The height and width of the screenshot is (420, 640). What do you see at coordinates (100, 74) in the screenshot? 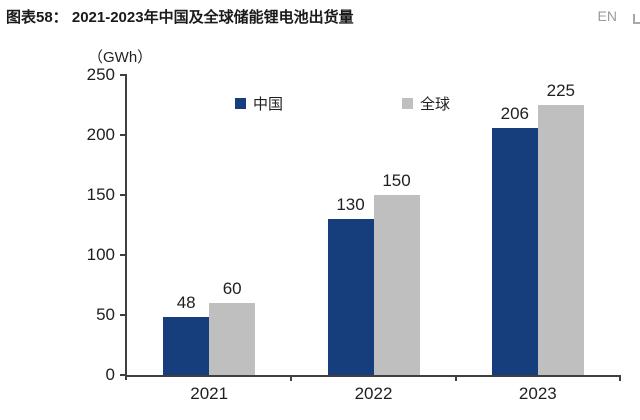
I see `y-axis-tick-label: 250` at bounding box center [100, 74].